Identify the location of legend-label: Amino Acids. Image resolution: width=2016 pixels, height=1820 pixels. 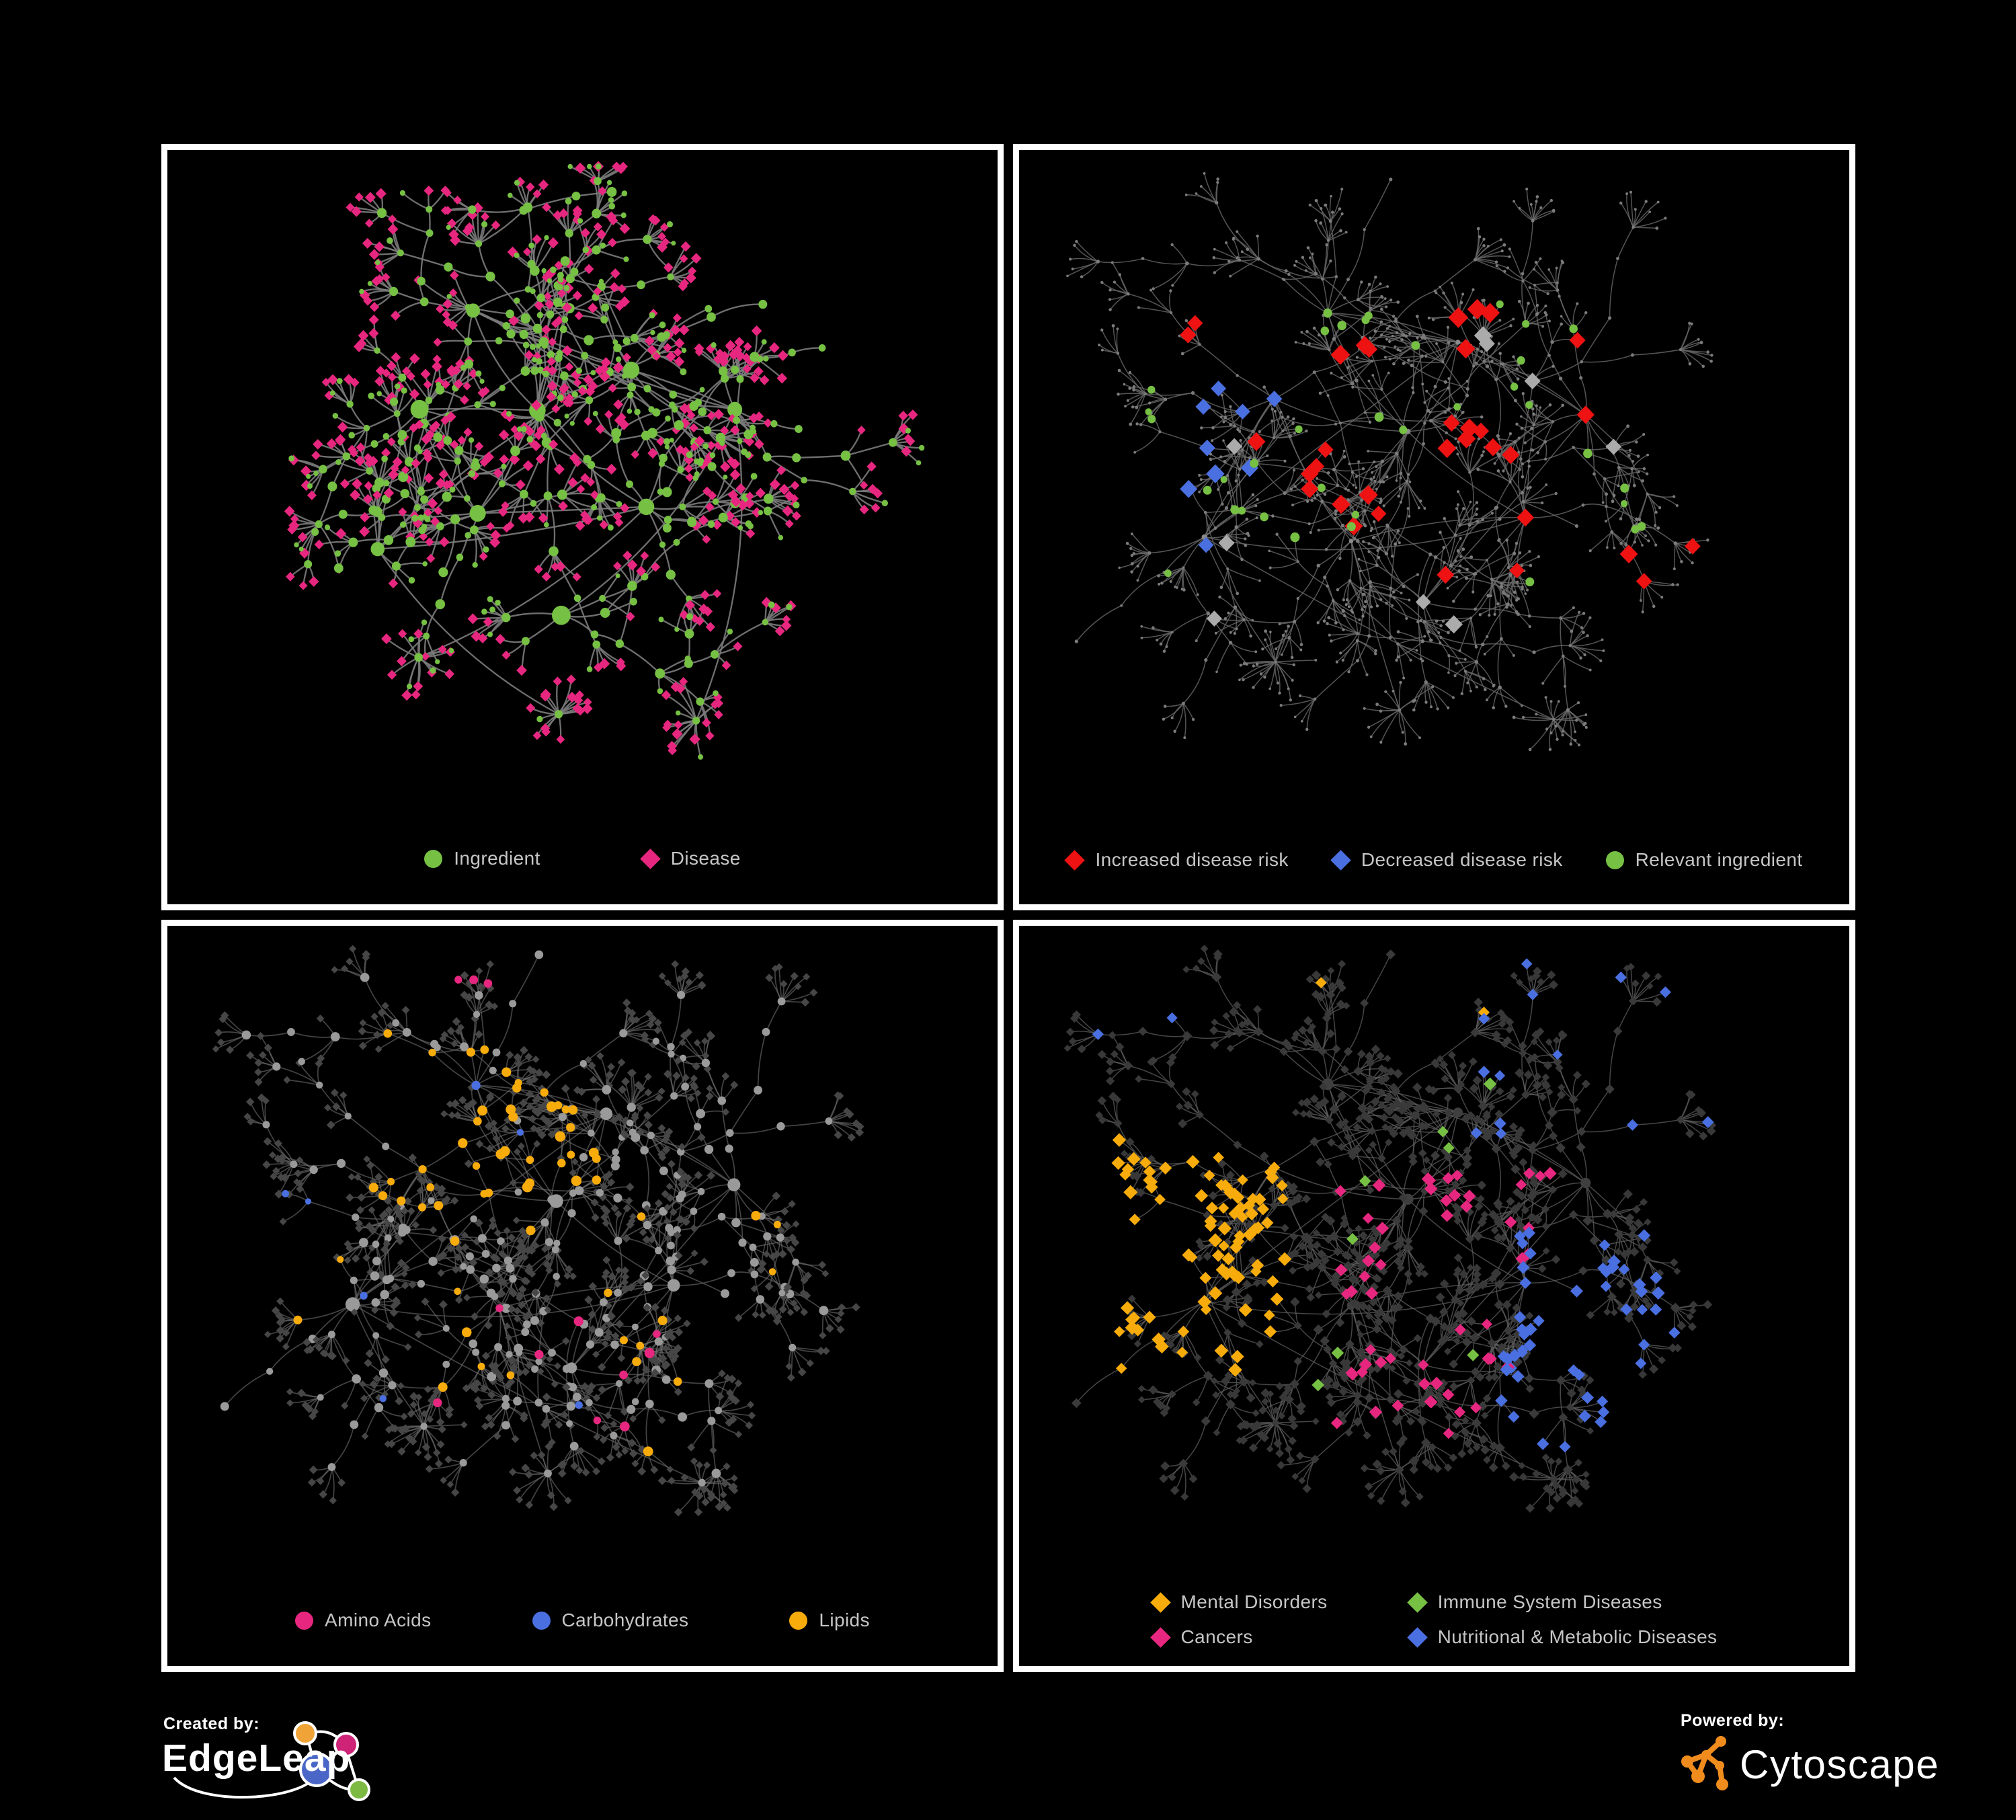
(378, 1620).